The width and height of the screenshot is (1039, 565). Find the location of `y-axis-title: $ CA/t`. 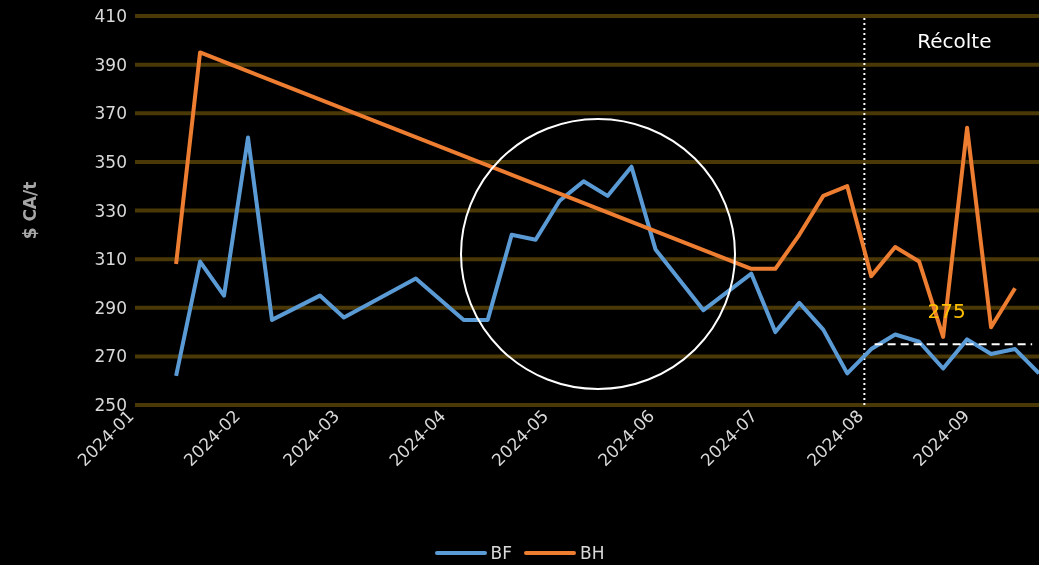

y-axis-title: $ CA/t is located at coordinates (30, 210).